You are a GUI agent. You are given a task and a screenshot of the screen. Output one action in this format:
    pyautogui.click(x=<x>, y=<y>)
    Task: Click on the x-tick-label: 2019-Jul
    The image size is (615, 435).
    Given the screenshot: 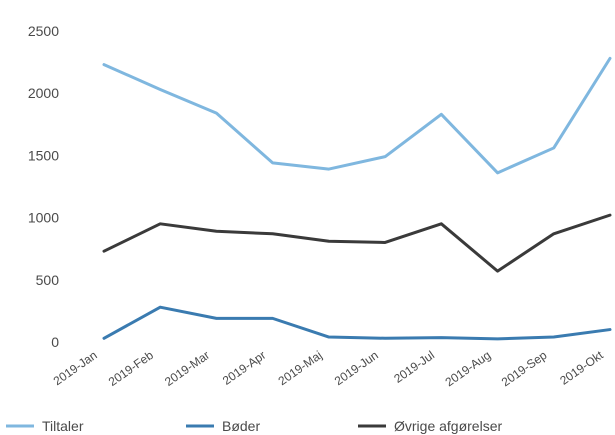 What is the action you would take?
    pyautogui.click(x=414, y=367)
    